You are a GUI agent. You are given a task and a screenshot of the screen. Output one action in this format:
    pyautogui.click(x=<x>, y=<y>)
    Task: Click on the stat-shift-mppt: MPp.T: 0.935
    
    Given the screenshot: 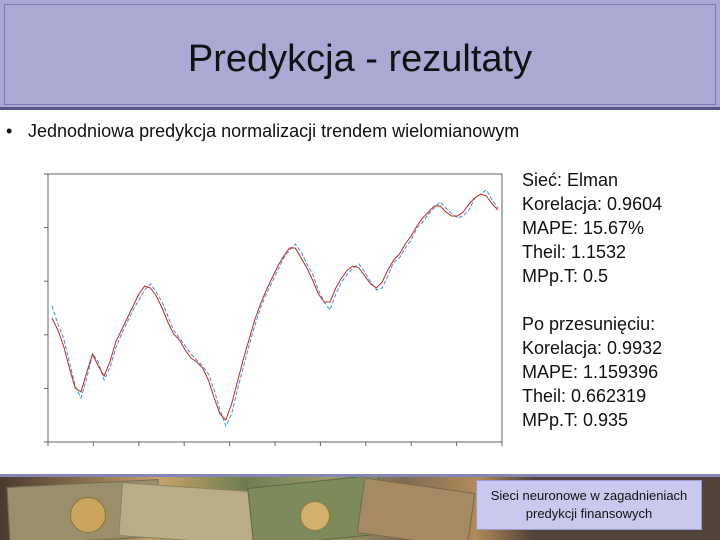 What is the action you would take?
    pyautogui.click(x=575, y=420)
    